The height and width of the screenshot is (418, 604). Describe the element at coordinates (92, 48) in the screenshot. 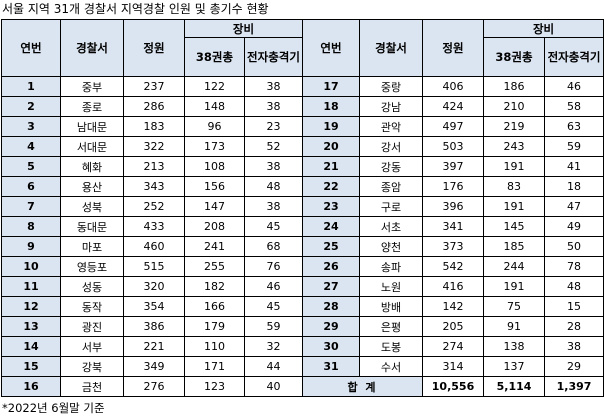

I see `header-station: 경찰서` at that location.